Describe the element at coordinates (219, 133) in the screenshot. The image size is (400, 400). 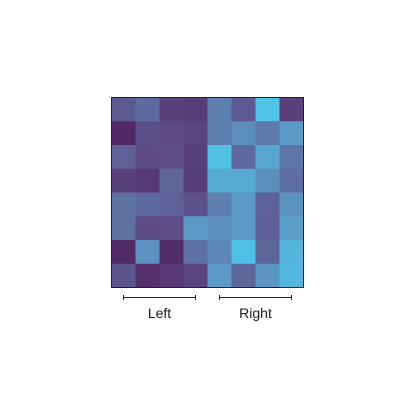
I see `heatmap-cell-r1-c4` at that location.